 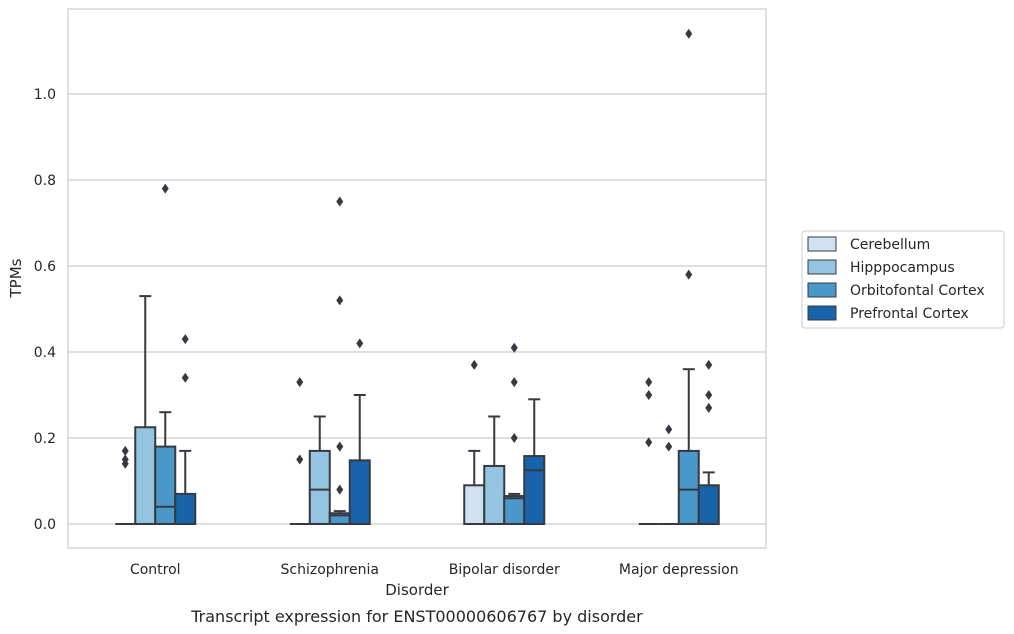 What do you see at coordinates (679, 570) in the screenshot?
I see `x-tick-label: Major depression` at bounding box center [679, 570].